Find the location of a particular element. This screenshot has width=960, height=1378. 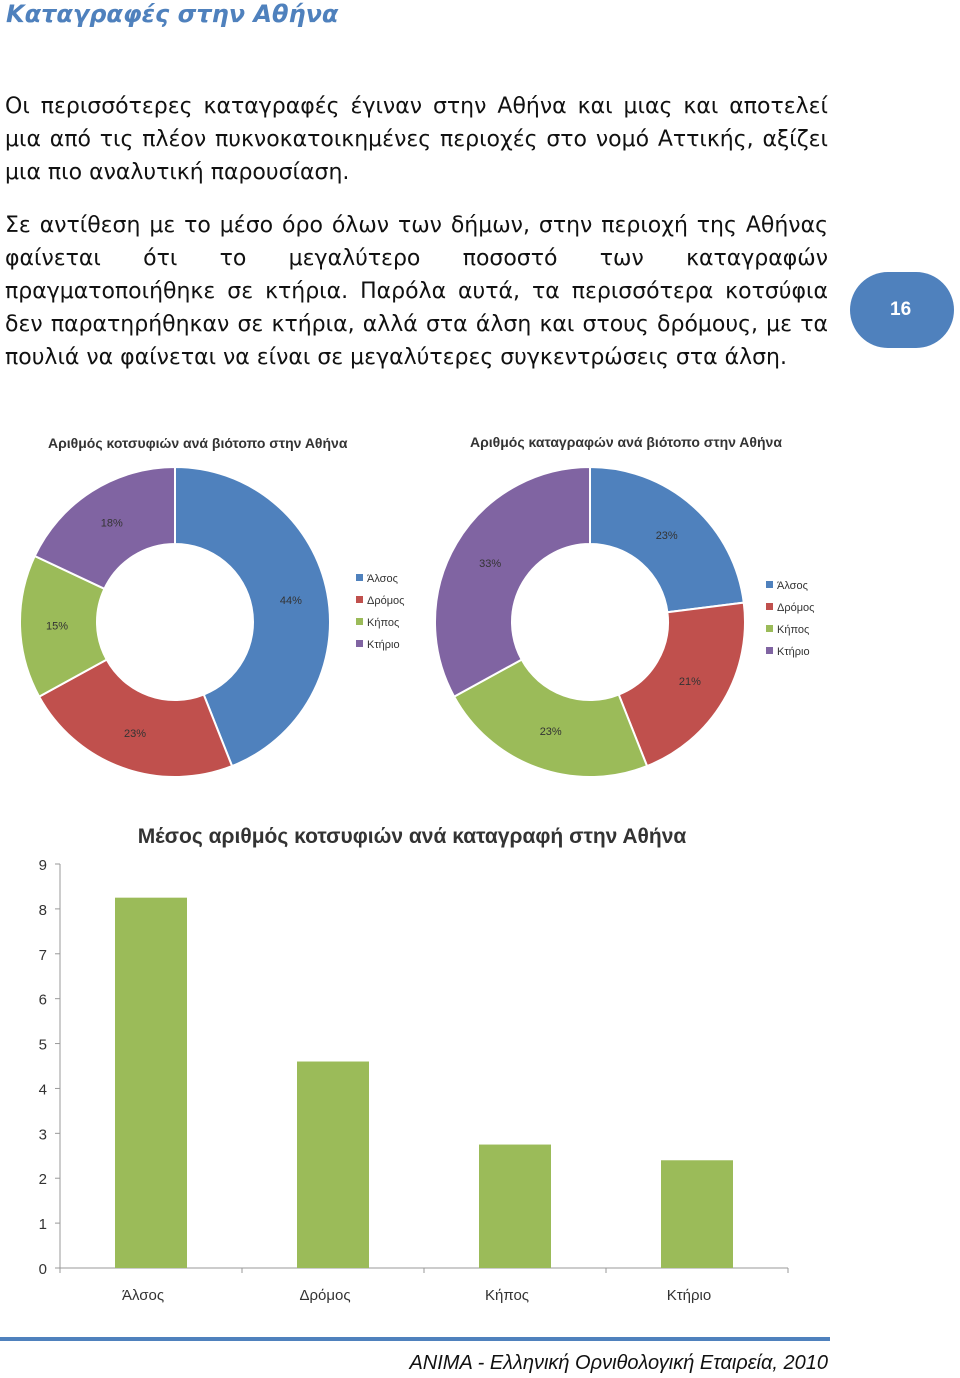

habitat-records-legend-label: Κήπος is located at coordinates (793, 630).